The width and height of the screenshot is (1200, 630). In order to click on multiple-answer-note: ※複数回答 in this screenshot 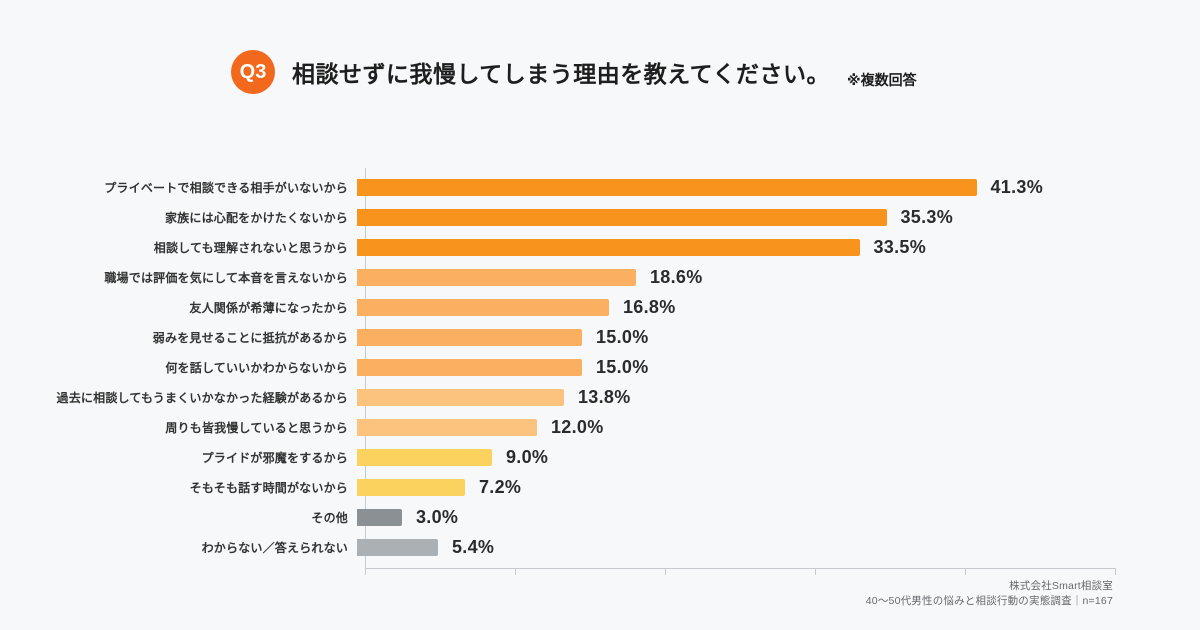, I will do `click(881, 80)`.